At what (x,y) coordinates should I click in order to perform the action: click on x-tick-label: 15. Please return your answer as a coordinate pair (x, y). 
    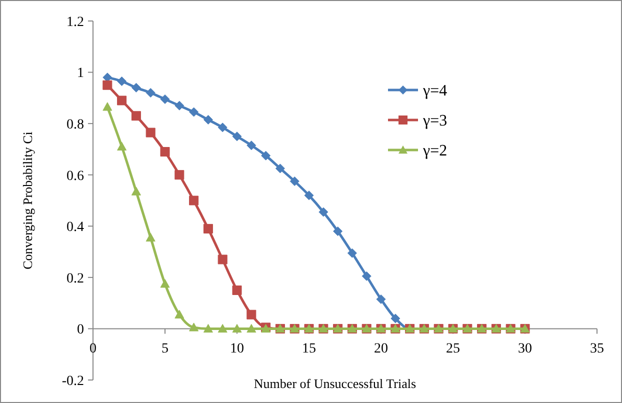
    Looking at the image, I should click on (309, 349).